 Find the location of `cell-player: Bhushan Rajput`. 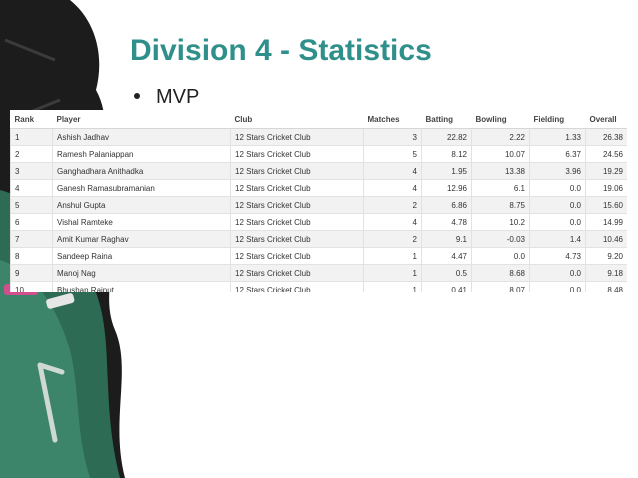

cell-player: Bhushan Rajput is located at coordinates (141, 286).